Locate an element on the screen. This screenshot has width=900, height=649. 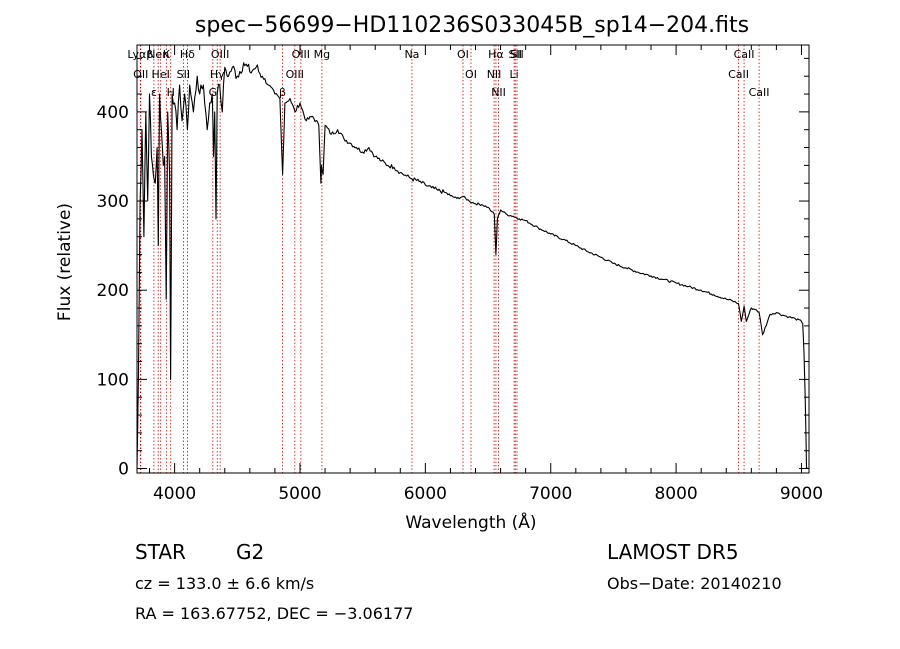
line-label-10: Hγ is located at coordinates (217, 74).